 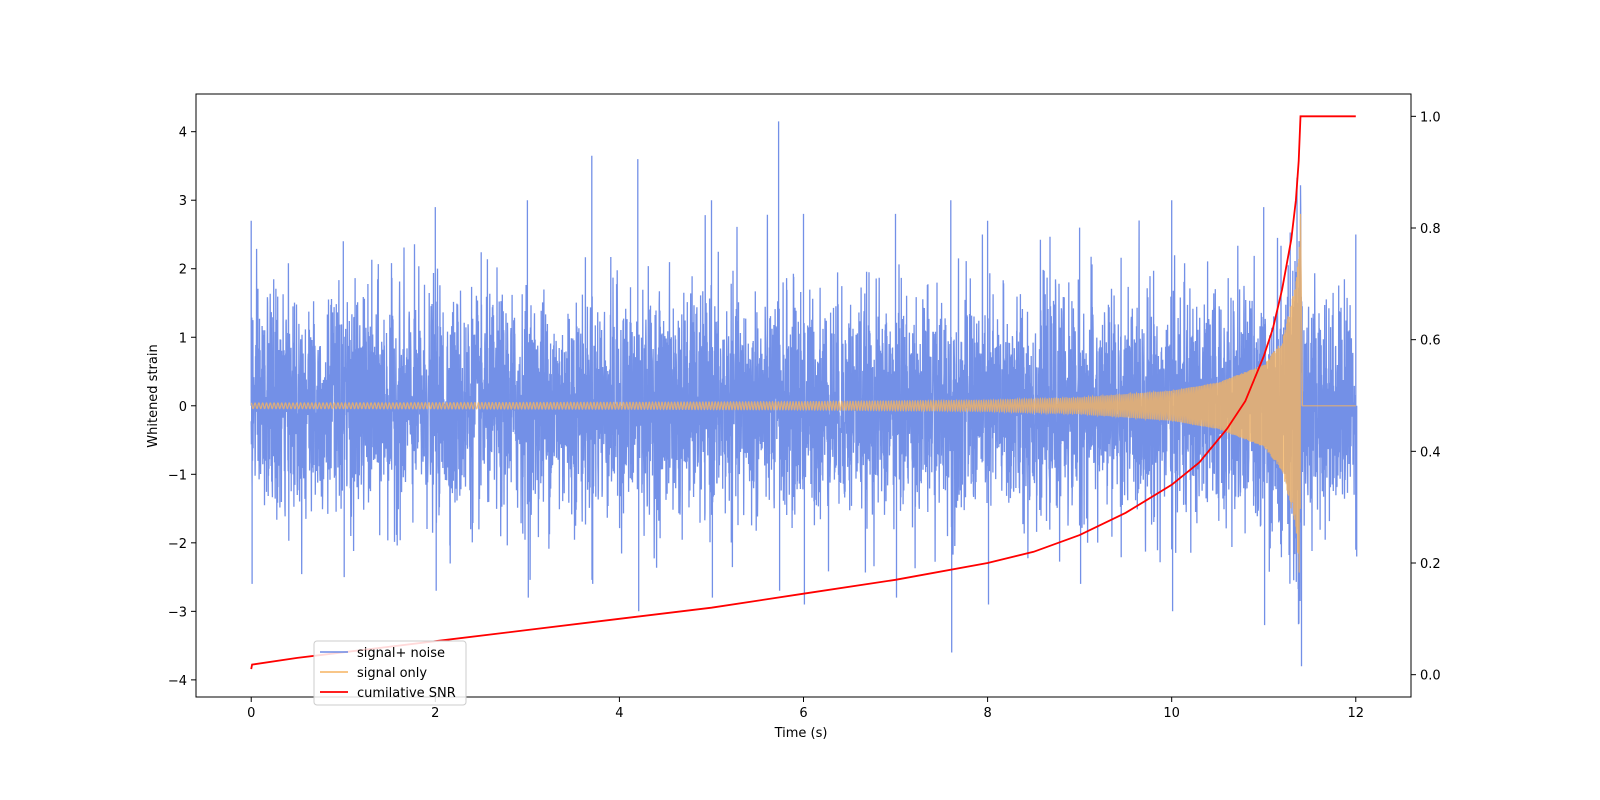 I want to click on y-axis-right: 0.0 0.2 0.4 0.6 0.8 1.0, so click(x=1426, y=397).